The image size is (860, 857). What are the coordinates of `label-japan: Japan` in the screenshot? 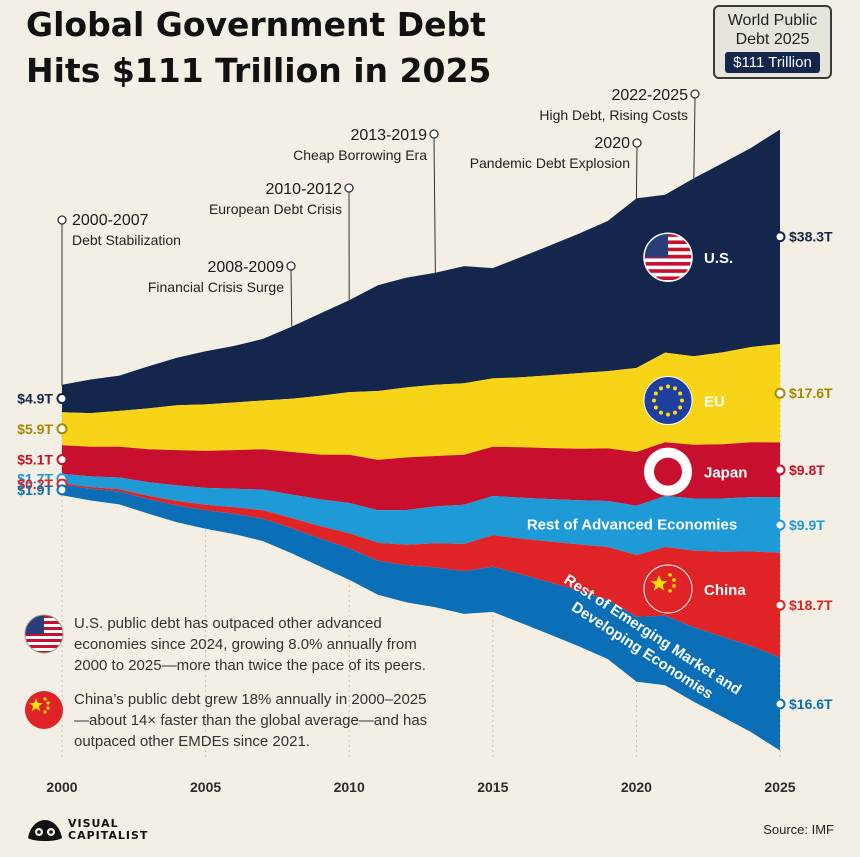 It's located at (725, 473).